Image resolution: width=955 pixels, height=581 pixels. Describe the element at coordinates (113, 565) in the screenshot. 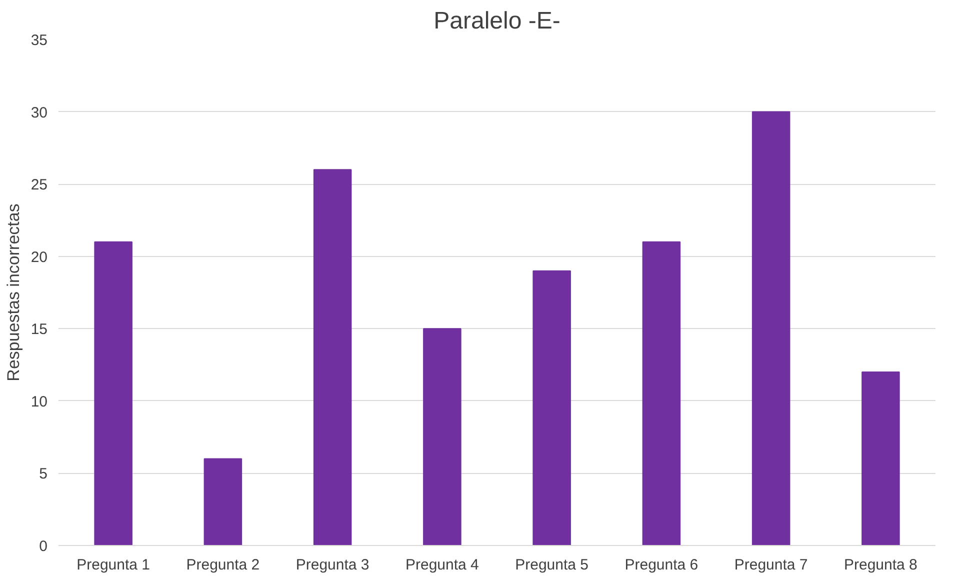

I see `x-tick-label: Pregunta 1` at that location.